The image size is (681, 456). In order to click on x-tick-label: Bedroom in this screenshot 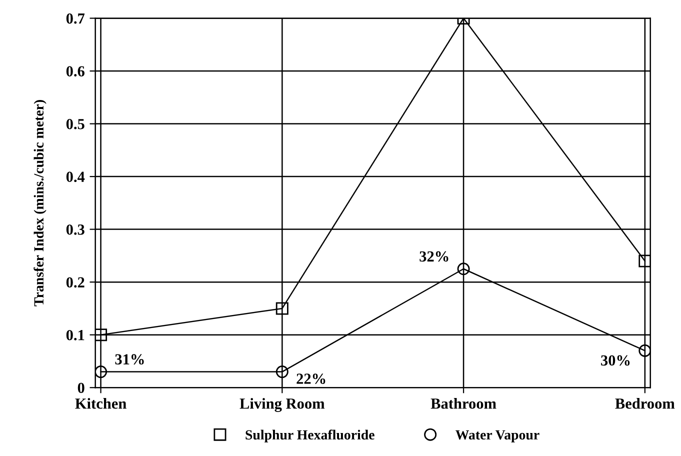, I will do `click(645, 403)`.